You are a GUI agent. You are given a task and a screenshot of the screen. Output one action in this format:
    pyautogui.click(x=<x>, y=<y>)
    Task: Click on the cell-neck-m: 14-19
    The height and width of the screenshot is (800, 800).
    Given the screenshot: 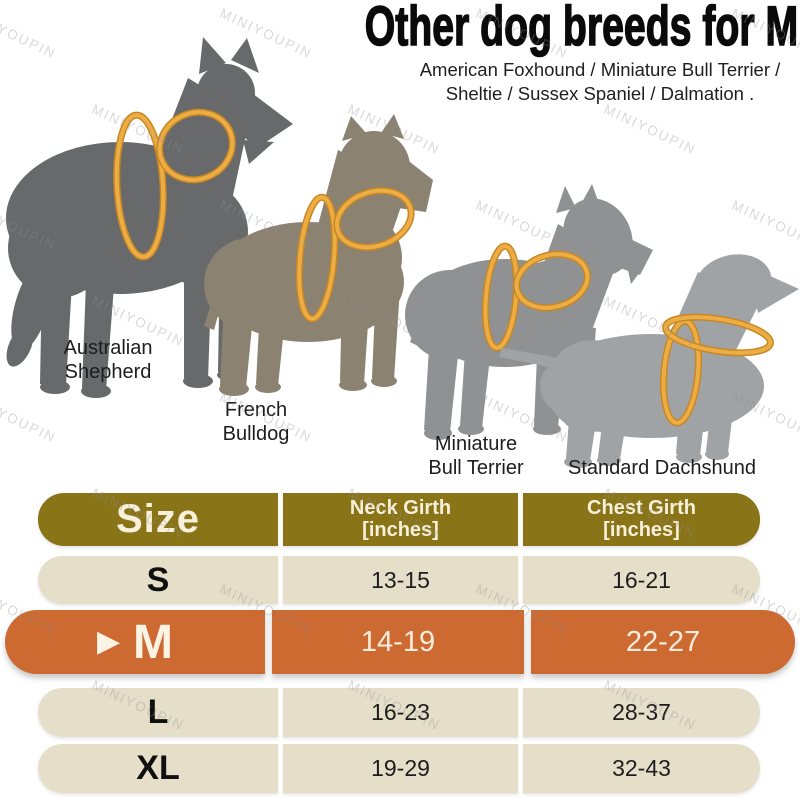 What is the action you would take?
    pyautogui.click(x=398, y=642)
    